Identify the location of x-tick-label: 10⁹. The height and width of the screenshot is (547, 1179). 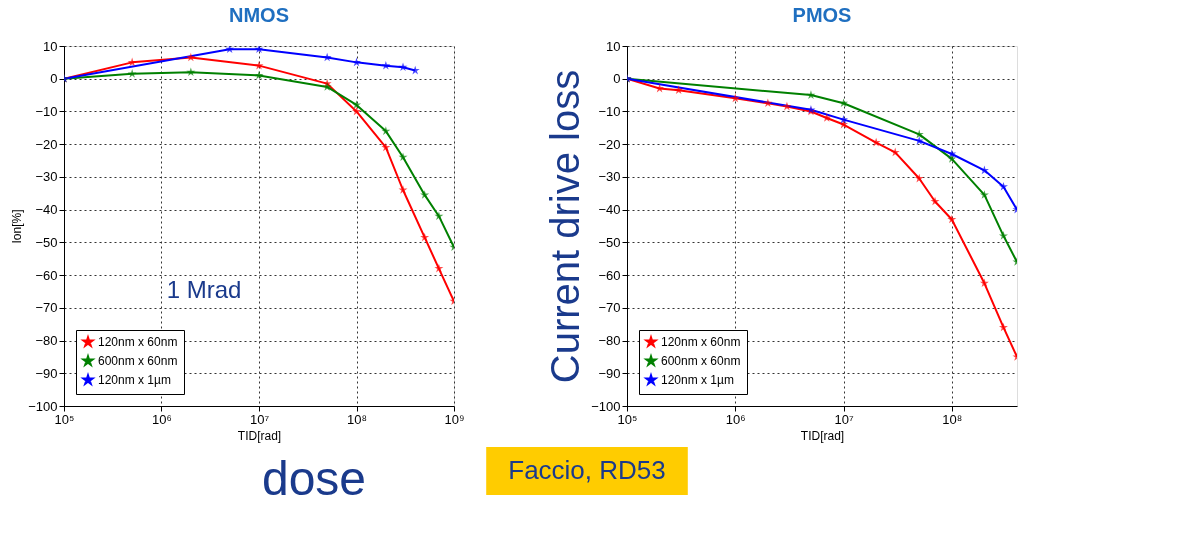
(454, 419).